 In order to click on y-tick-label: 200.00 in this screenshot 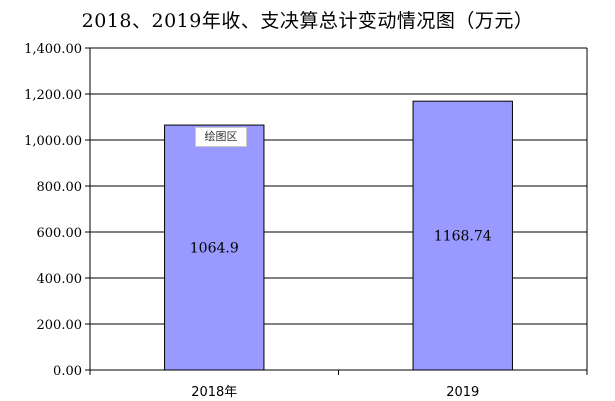, I will do `click(60, 325)`.